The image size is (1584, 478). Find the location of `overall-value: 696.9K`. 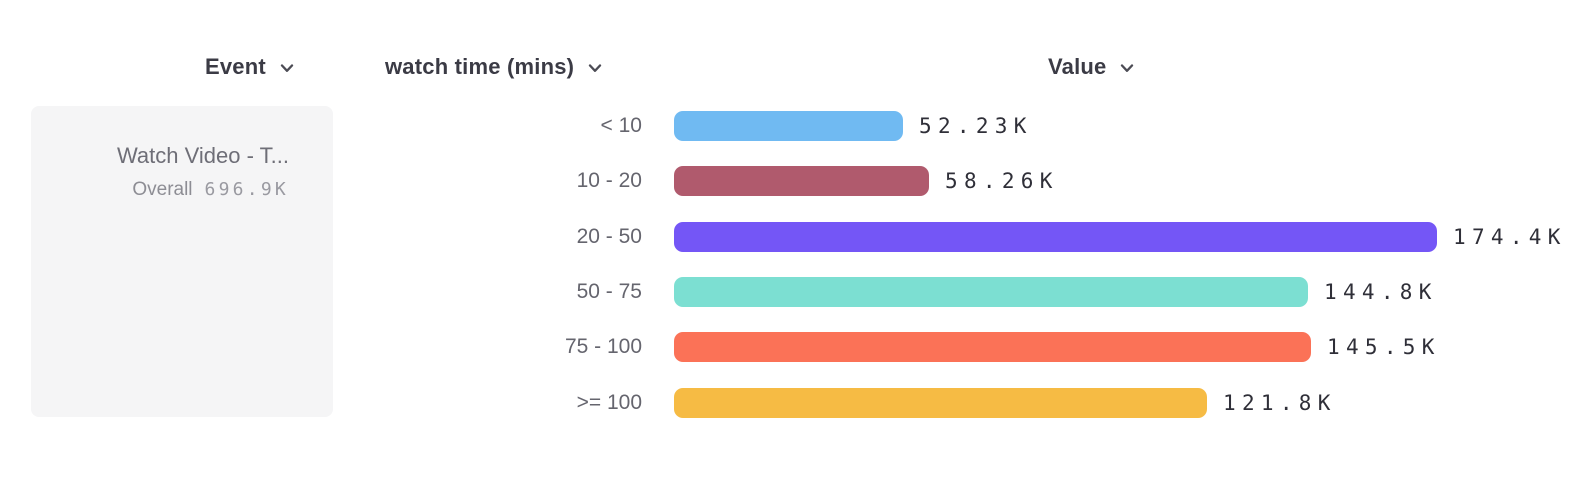

overall-value: 696.9K is located at coordinates (246, 189).